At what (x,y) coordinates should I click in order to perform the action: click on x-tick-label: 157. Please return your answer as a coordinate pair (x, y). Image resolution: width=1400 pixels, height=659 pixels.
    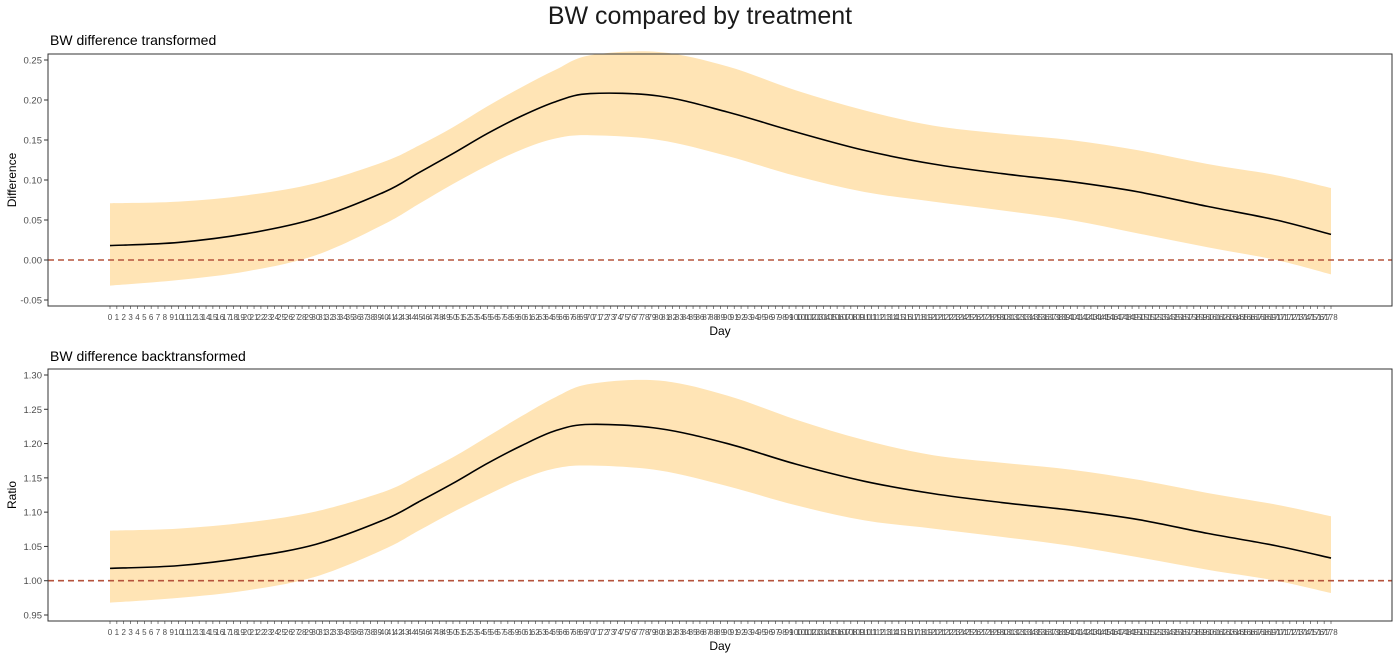
    Looking at the image, I should click on (1187, 317).